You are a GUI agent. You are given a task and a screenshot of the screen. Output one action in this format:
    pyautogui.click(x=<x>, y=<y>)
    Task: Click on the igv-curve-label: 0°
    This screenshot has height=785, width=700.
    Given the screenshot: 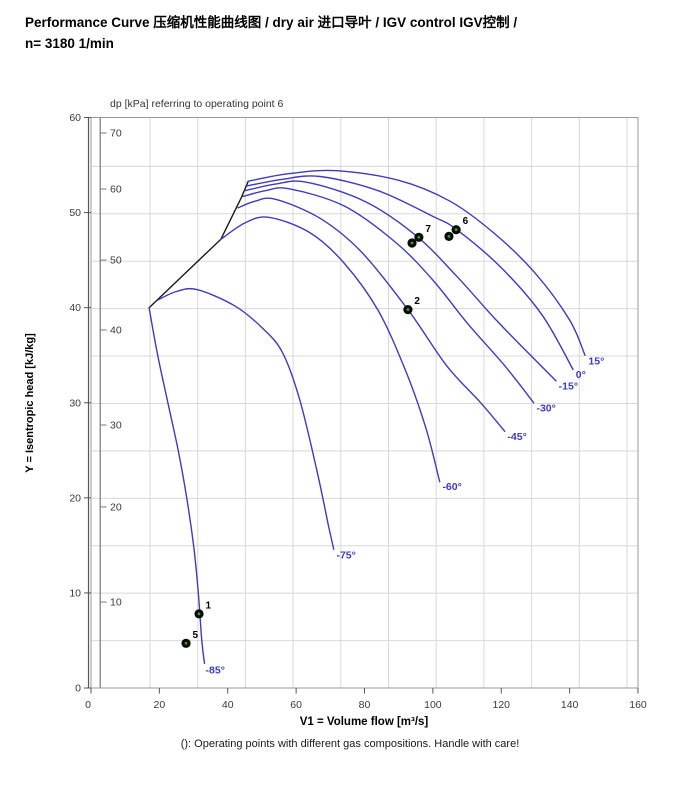 What is the action you would take?
    pyautogui.click(x=581, y=375)
    